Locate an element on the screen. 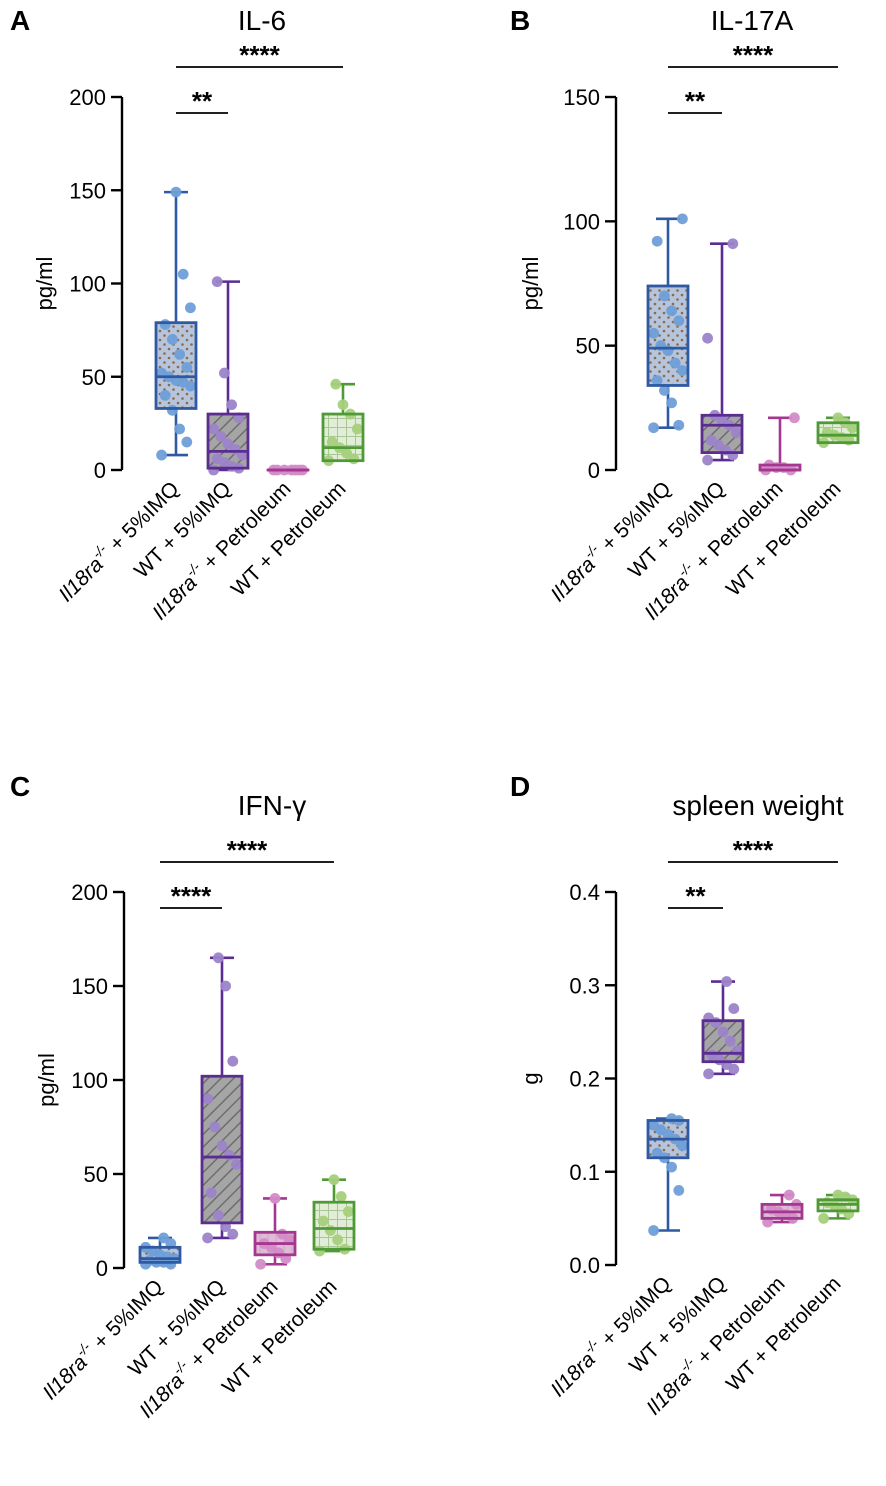  y-tick-label: 0.4 is located at coordinates (584, 892).